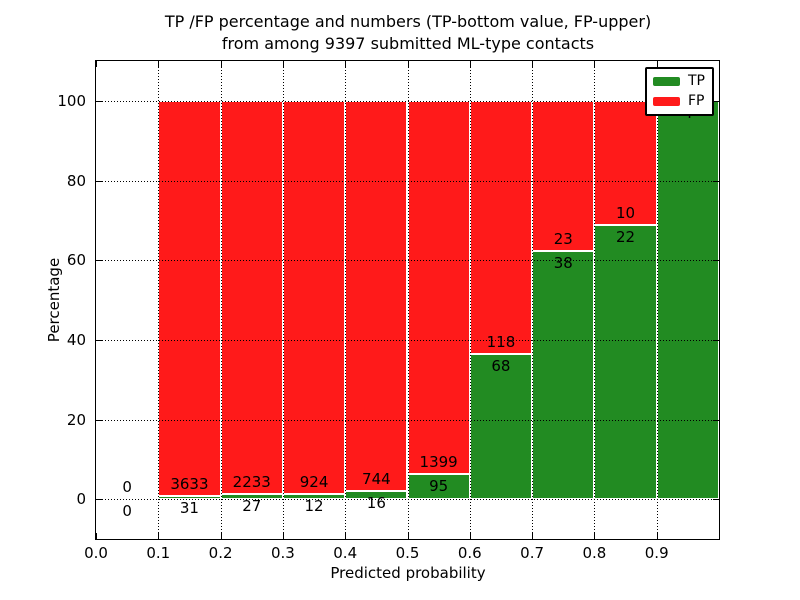 This screenshot has width=800, height=600. Describe the element at coordinates (71, 100) in the screenshot. I see `y-tick-label: 100` at that location.